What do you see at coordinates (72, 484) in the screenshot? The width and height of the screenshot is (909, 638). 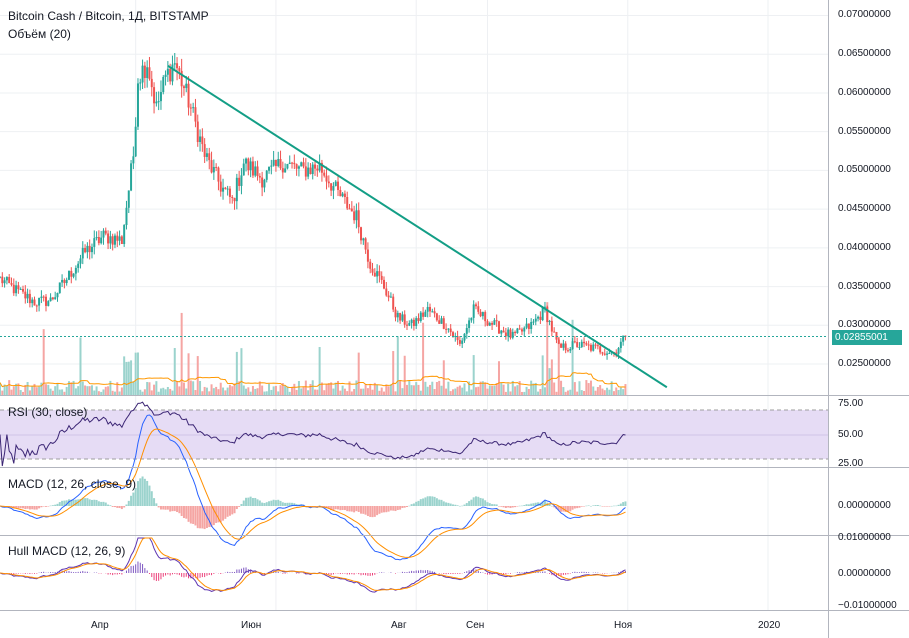 I see `macd-label: MACD (12, 26, close, 9)` at bounding box center [72, 484].